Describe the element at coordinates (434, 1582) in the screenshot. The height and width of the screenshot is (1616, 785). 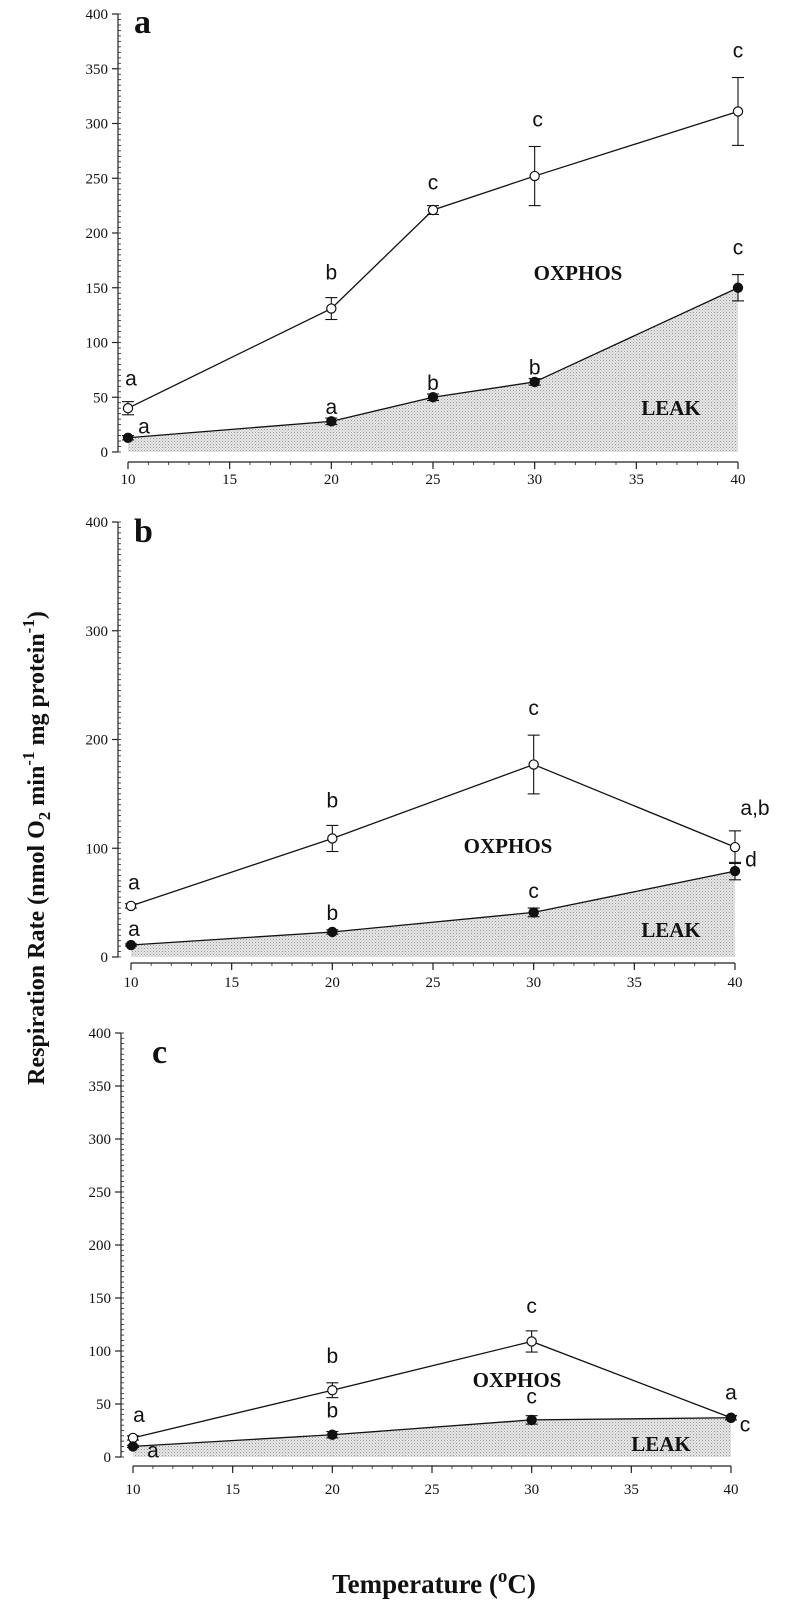
I see `x-axis-title: Temperature (oC)` at that location.